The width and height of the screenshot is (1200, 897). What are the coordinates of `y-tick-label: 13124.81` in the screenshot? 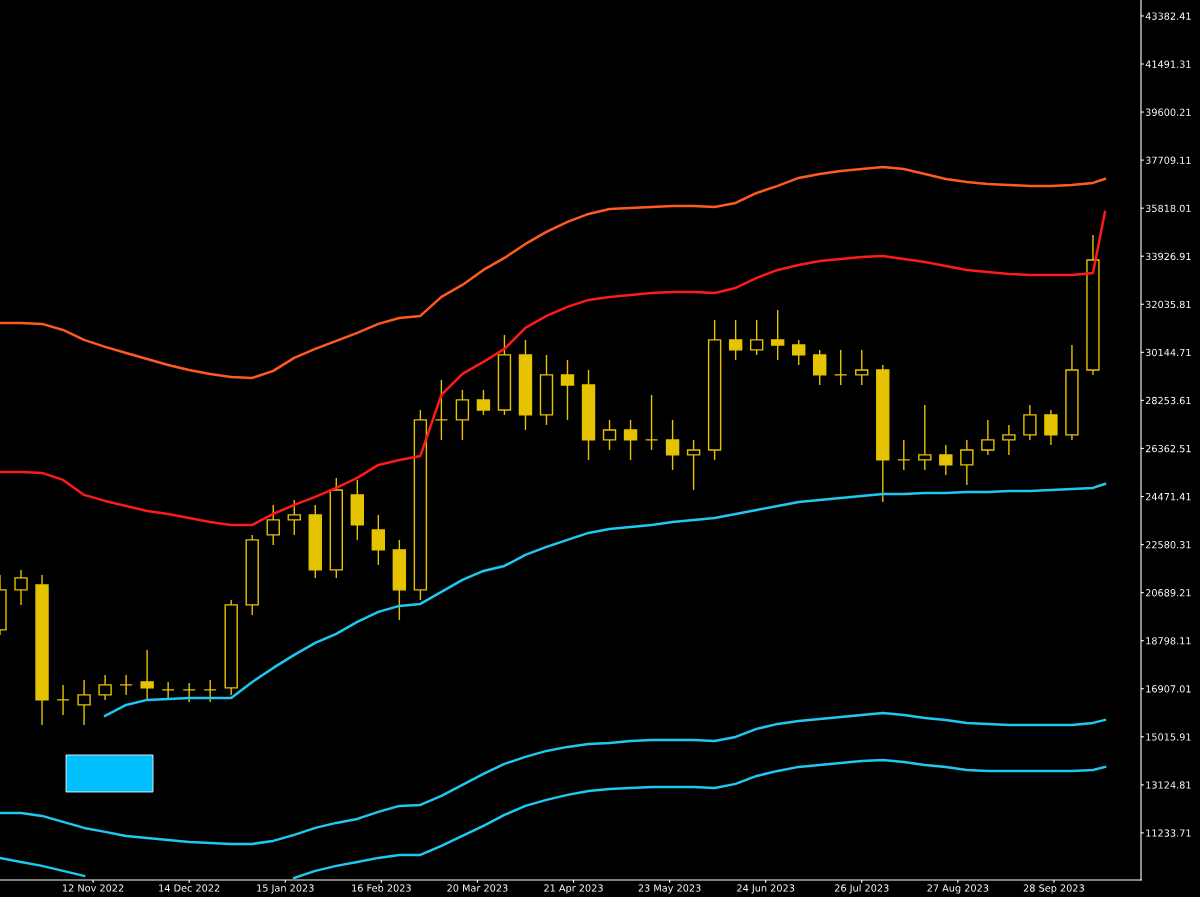 It's located at (1168, 785).